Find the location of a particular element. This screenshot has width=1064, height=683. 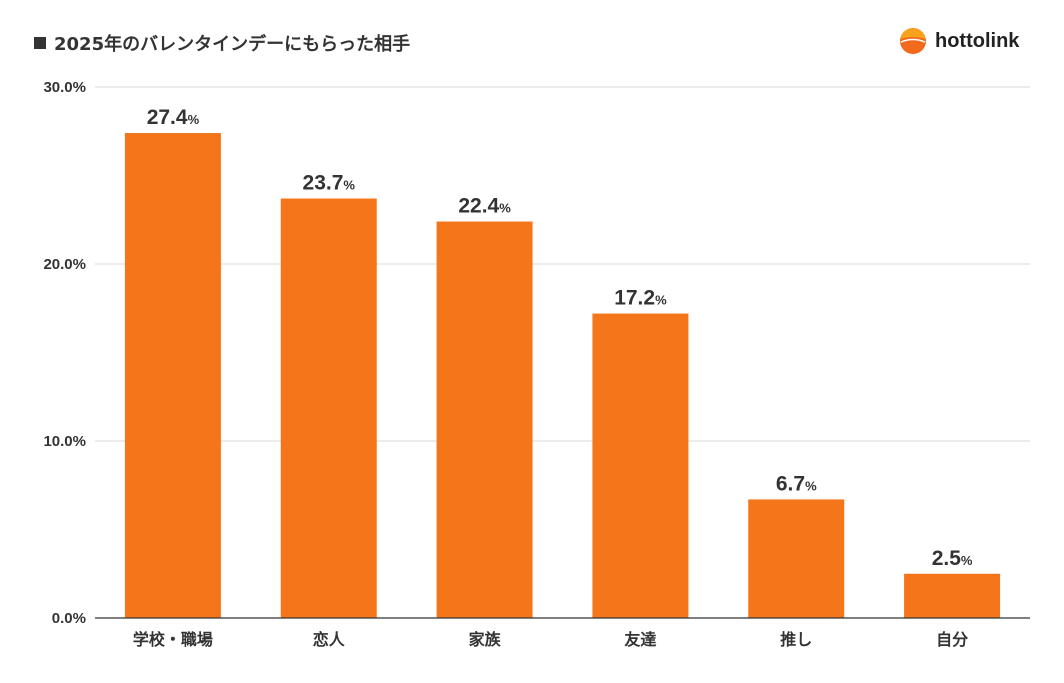

y-tick-label: 10.0% is located at coordinates (64, 441).